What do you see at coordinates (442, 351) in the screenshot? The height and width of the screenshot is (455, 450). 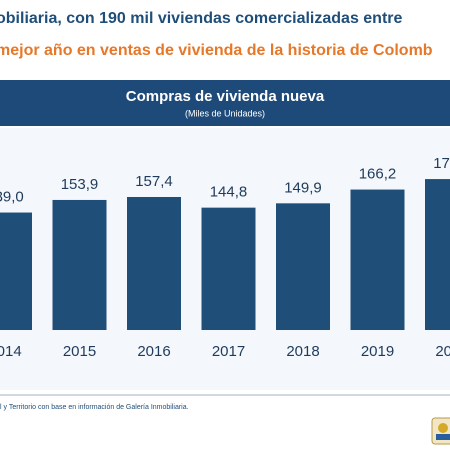 I see `x-tick-label: 2020` at bounding box center [442, 351].